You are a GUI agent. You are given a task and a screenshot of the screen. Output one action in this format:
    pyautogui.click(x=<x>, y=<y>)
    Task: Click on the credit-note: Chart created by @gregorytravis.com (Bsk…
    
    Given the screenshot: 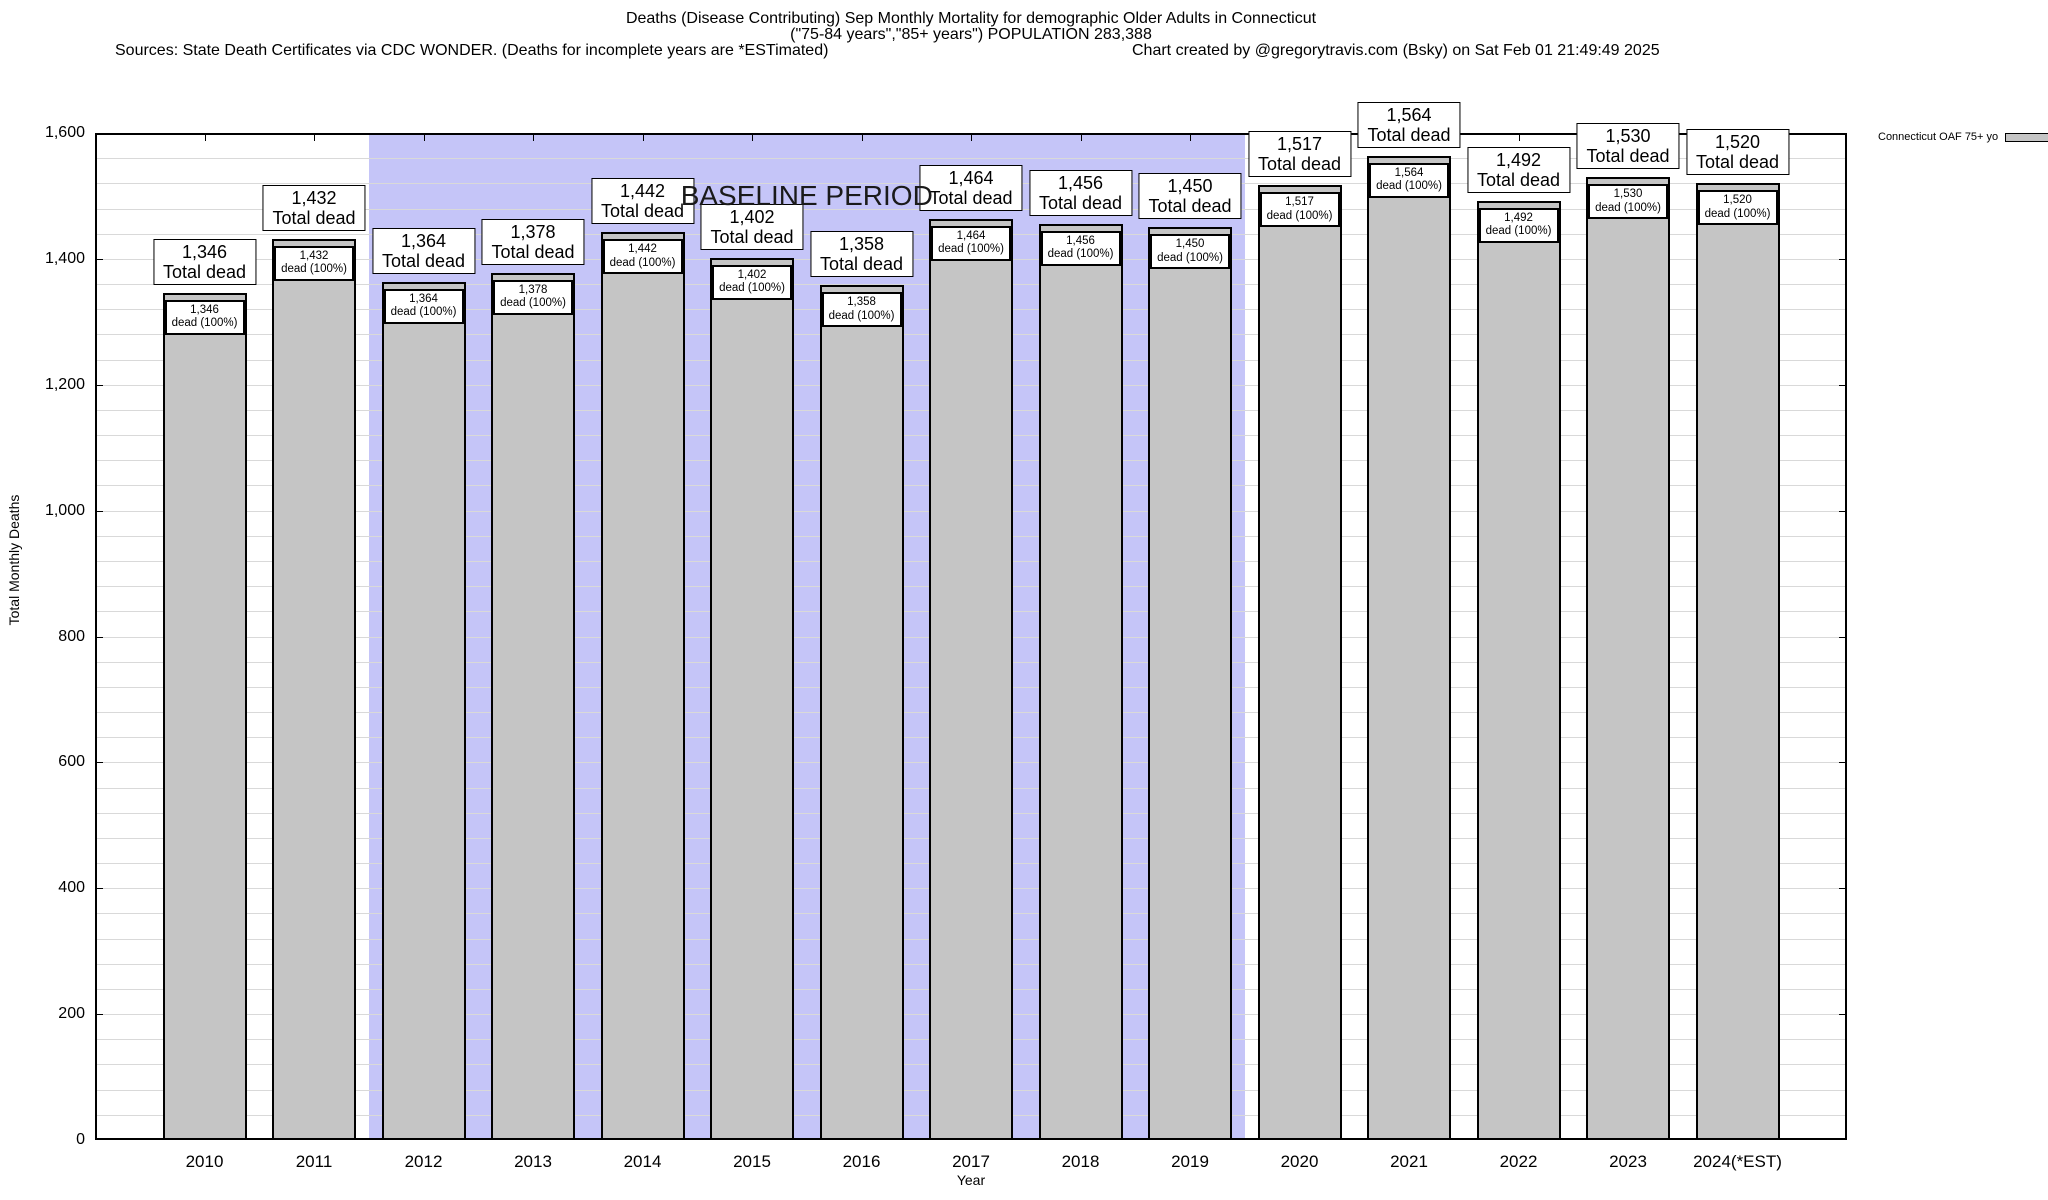 What is the action you would take?
    pyautogui.click(x=1396, y=50)
    